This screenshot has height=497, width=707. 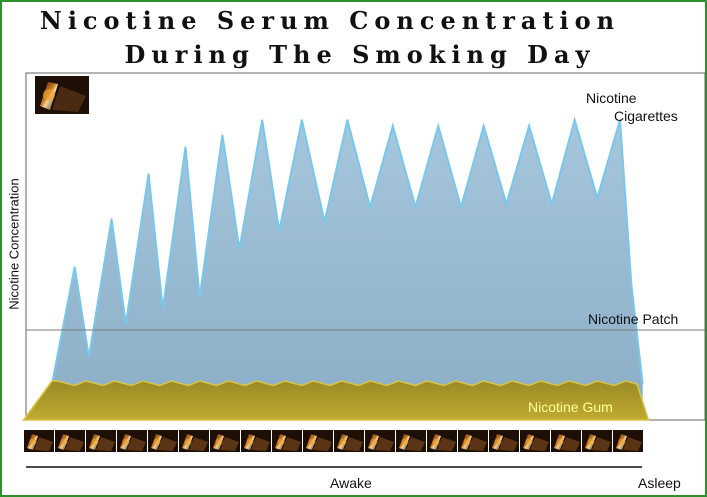 What do you see at coordinates (633, 319) in the screenshot?
I see `label-patch: Nicotine Patch` at bounding box center [633, 319].